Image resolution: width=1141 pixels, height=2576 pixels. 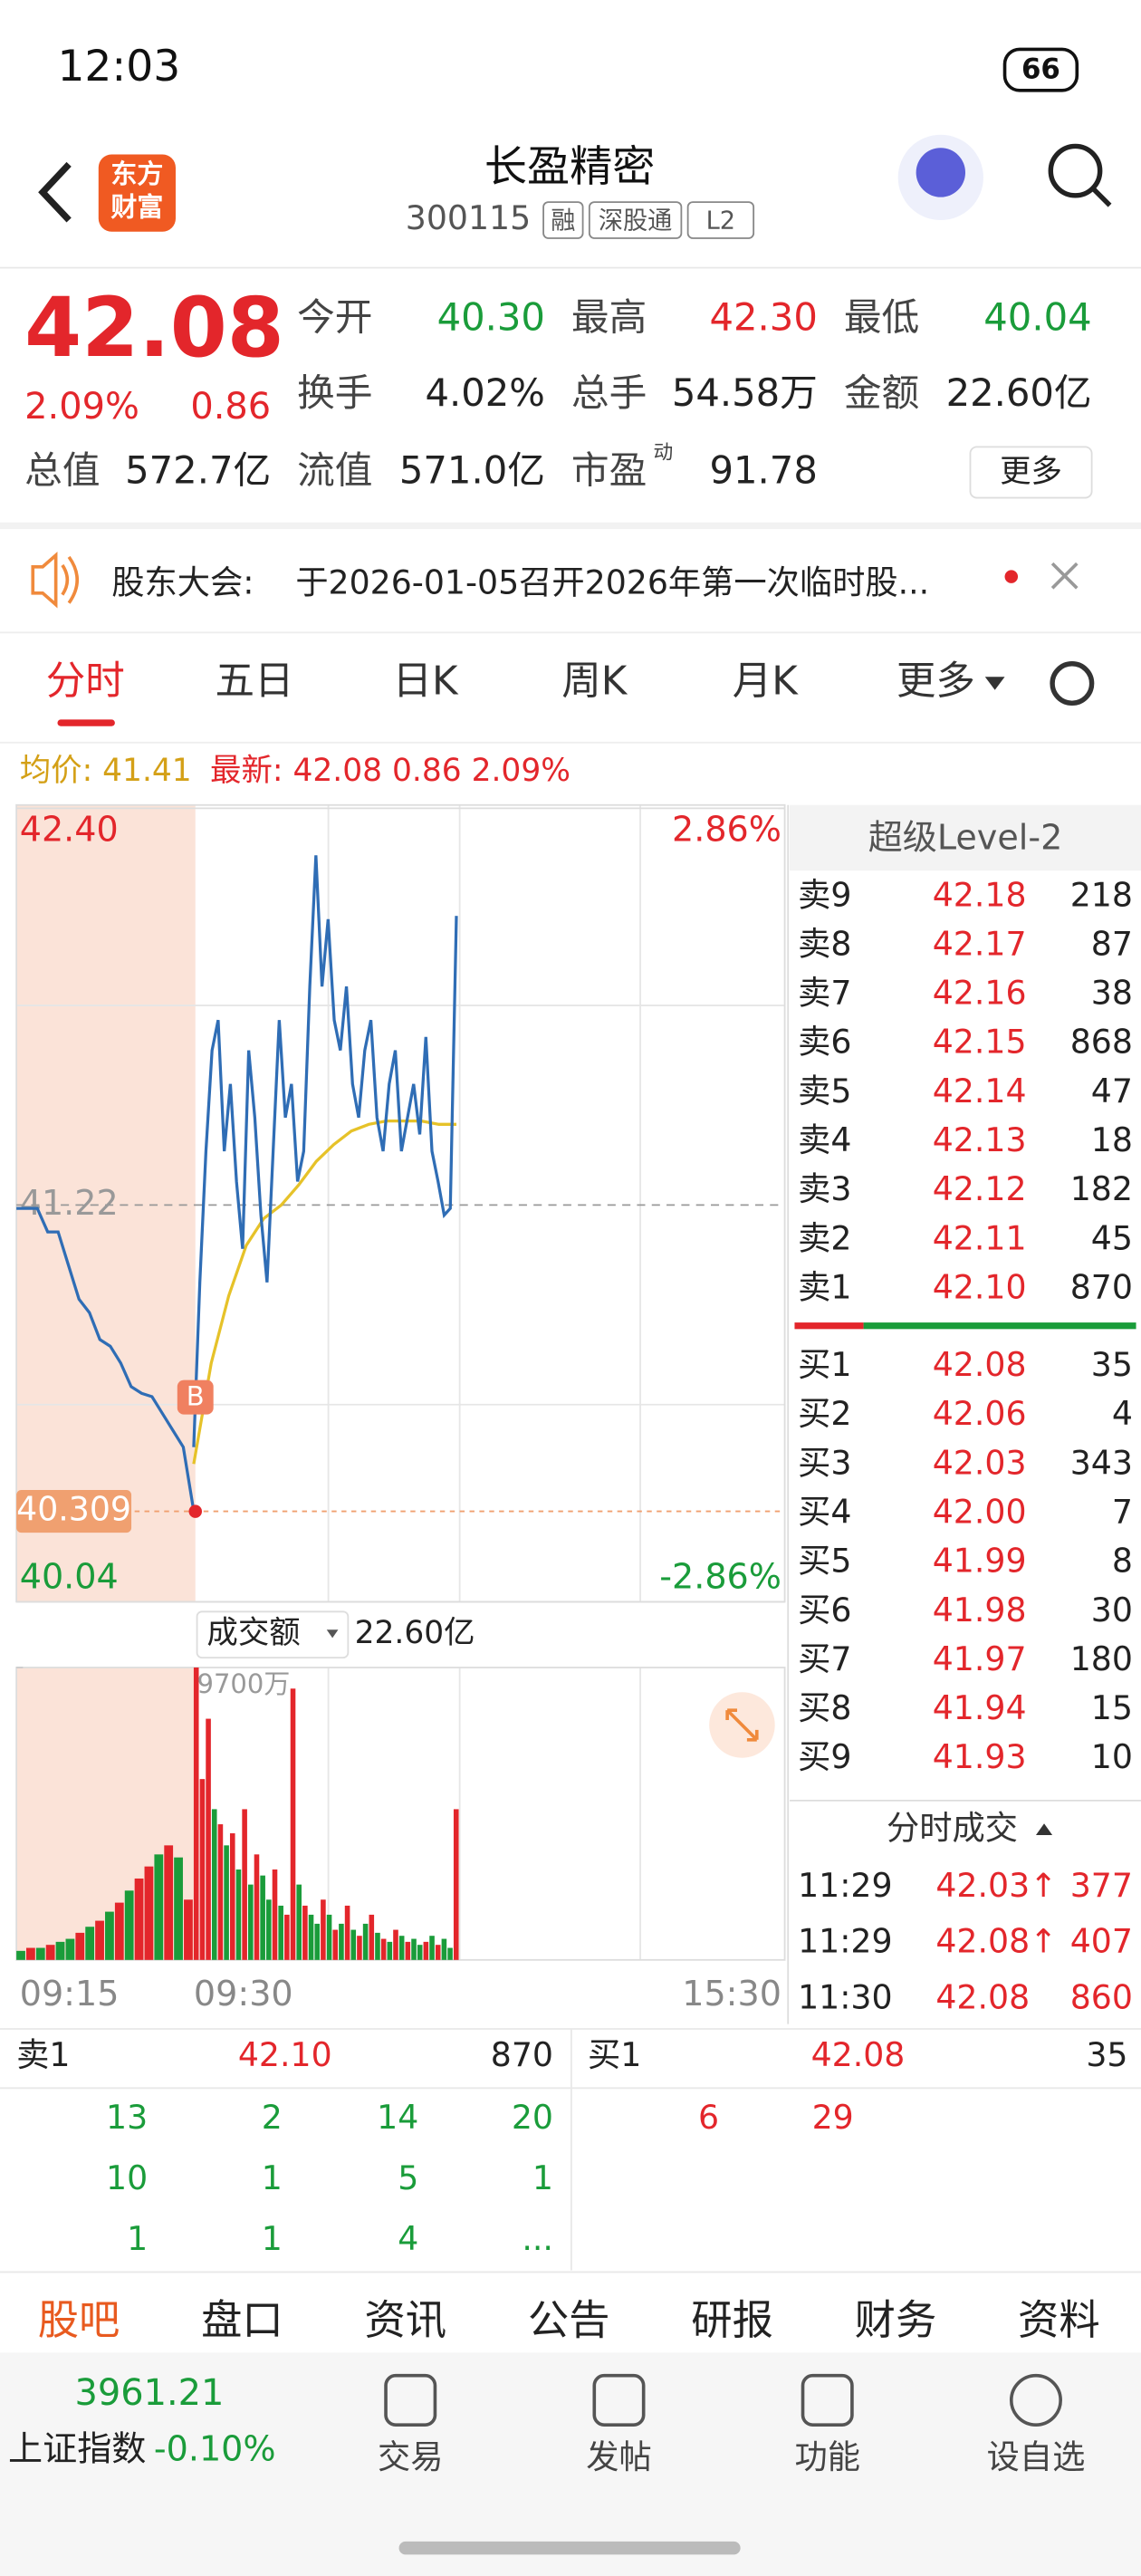 I want to click on sub-tab: 财务, so click(x=896, y=2320).